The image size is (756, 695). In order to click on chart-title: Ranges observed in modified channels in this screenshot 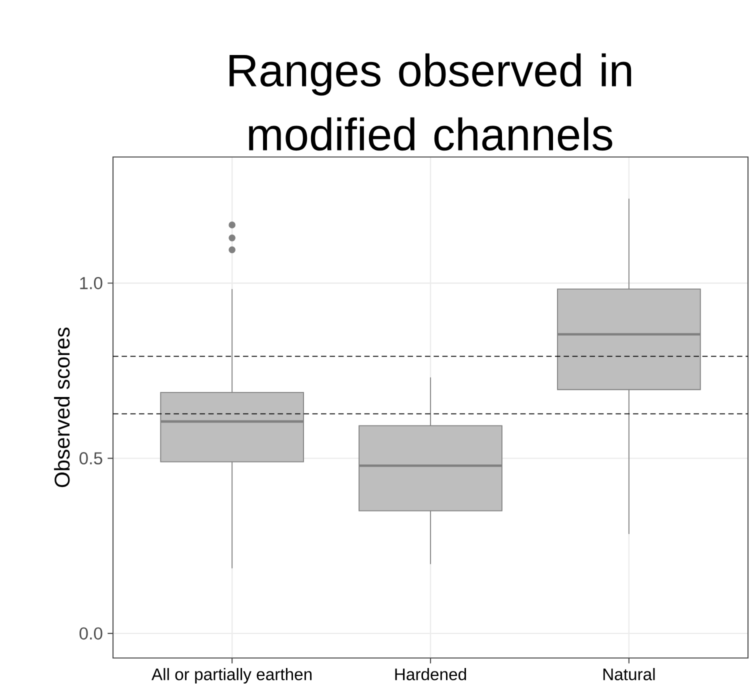, I will do `click(431, 102)`.